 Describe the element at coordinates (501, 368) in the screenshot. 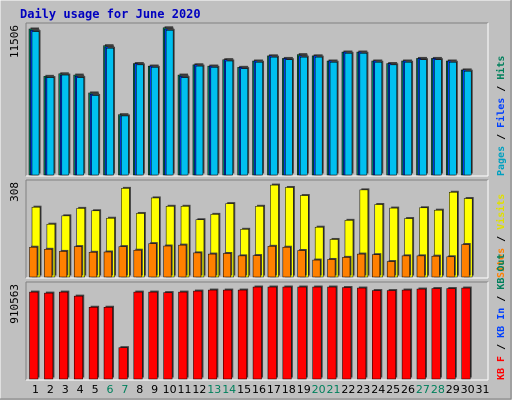

I see `legend-entry: KB F` at that location.